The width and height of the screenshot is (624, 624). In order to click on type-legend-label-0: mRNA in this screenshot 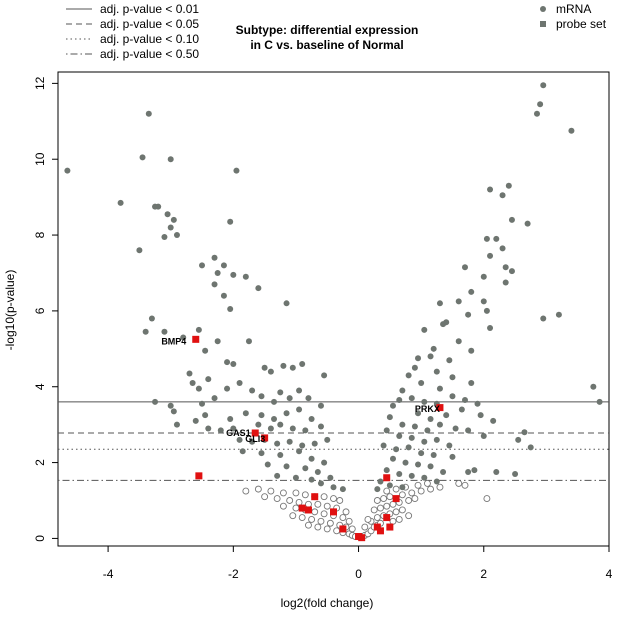, I will do `click(573, 9)`.